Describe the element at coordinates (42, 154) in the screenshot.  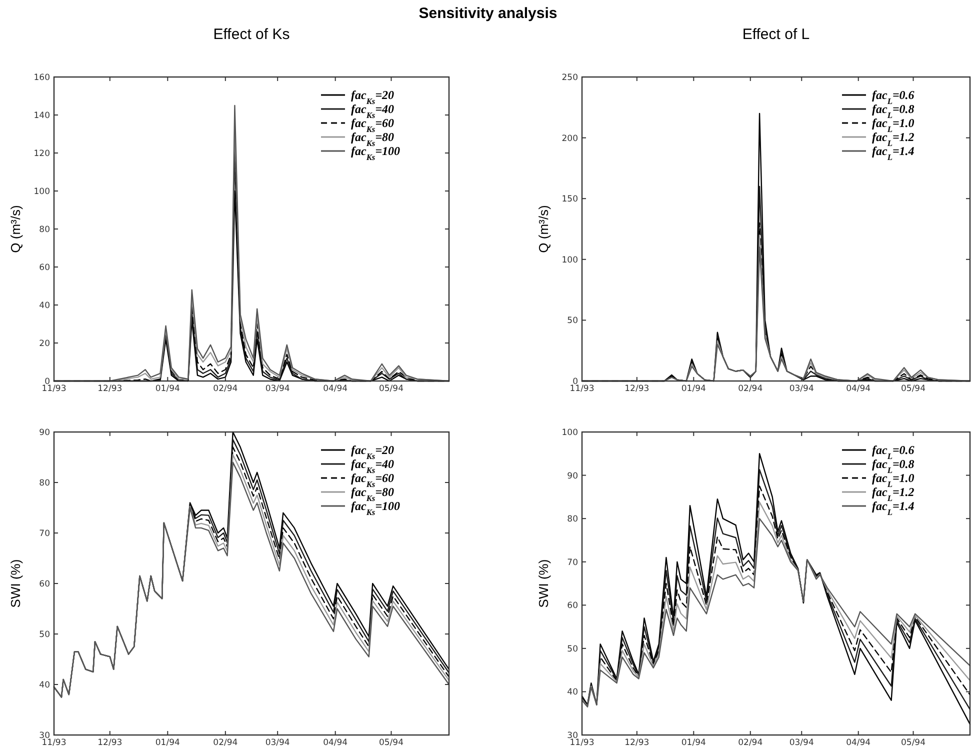
I see `y-tick-label: 120` at that location.